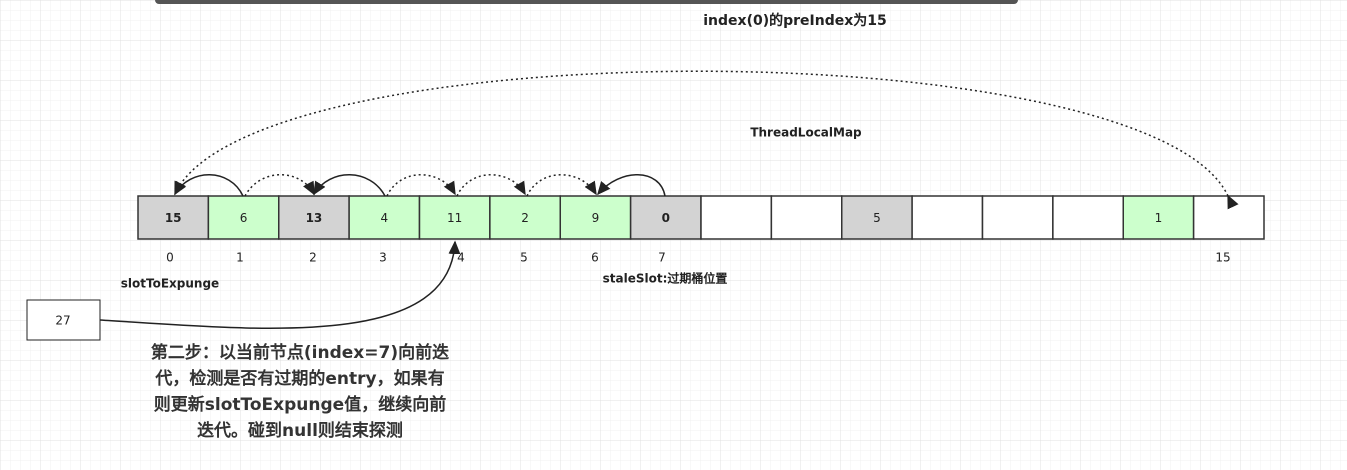 The width and height of the screenshot is (1347, 470). I want to click on index-label: 1, so click(240, 258).